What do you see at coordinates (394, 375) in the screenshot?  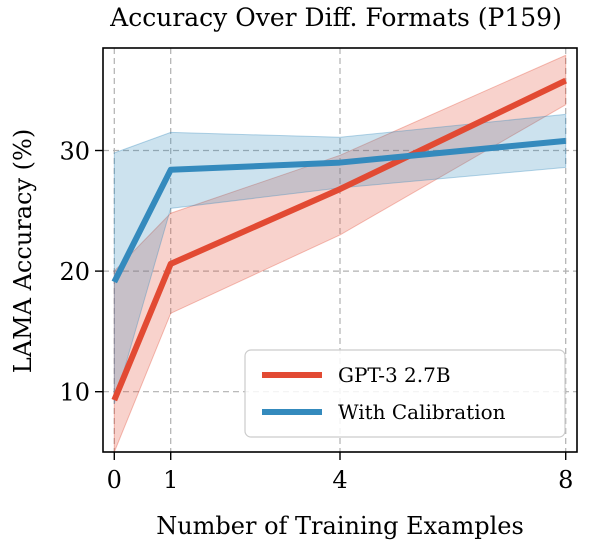 I see `legend-label-0: GPT-3 2.7B` at bounding box center [394, 375].